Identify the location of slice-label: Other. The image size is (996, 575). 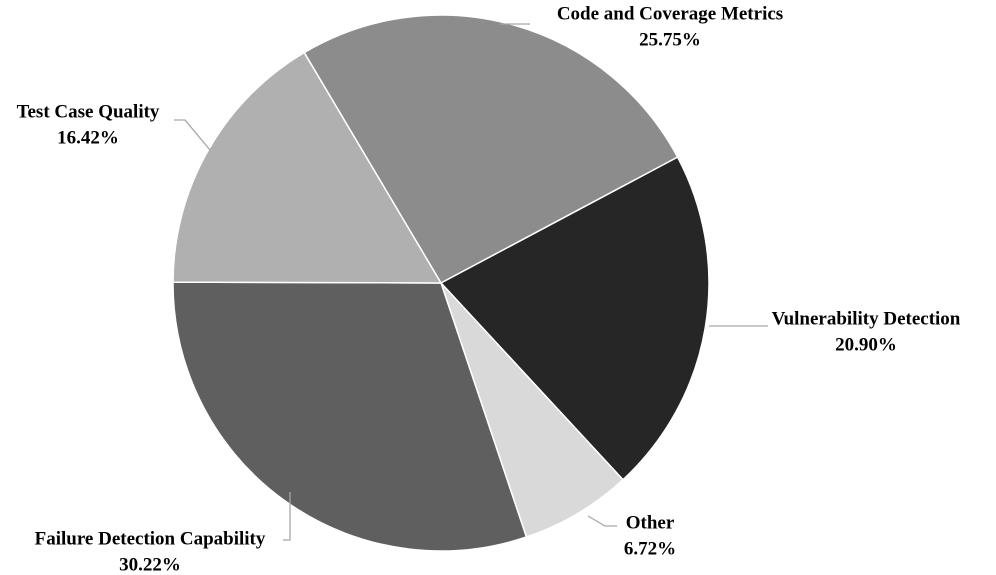
(650, 522).